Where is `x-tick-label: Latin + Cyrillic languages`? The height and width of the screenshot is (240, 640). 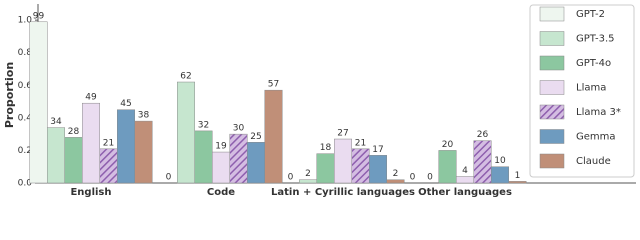 x-tick-label: Latin + Cyrillic languages is located at coordinates (343, 192).